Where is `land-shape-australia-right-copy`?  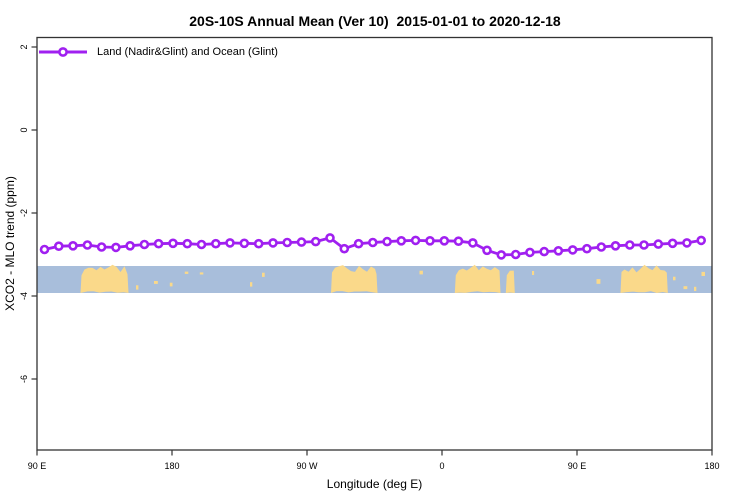 land-shape-australia-right-copy is located at coordinates (644, 278).